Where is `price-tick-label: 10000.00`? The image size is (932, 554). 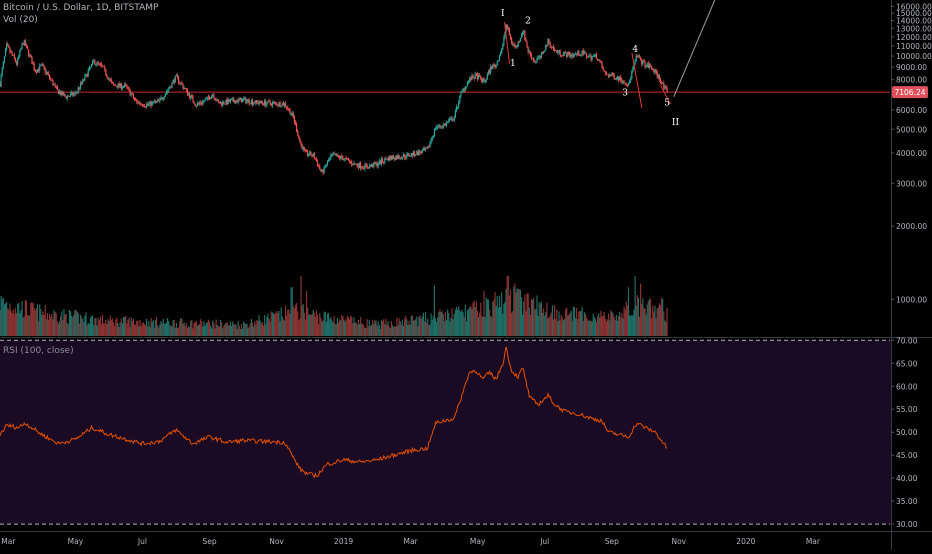 price-tick-label: 10000.00 is located at coordinates (914, 56).